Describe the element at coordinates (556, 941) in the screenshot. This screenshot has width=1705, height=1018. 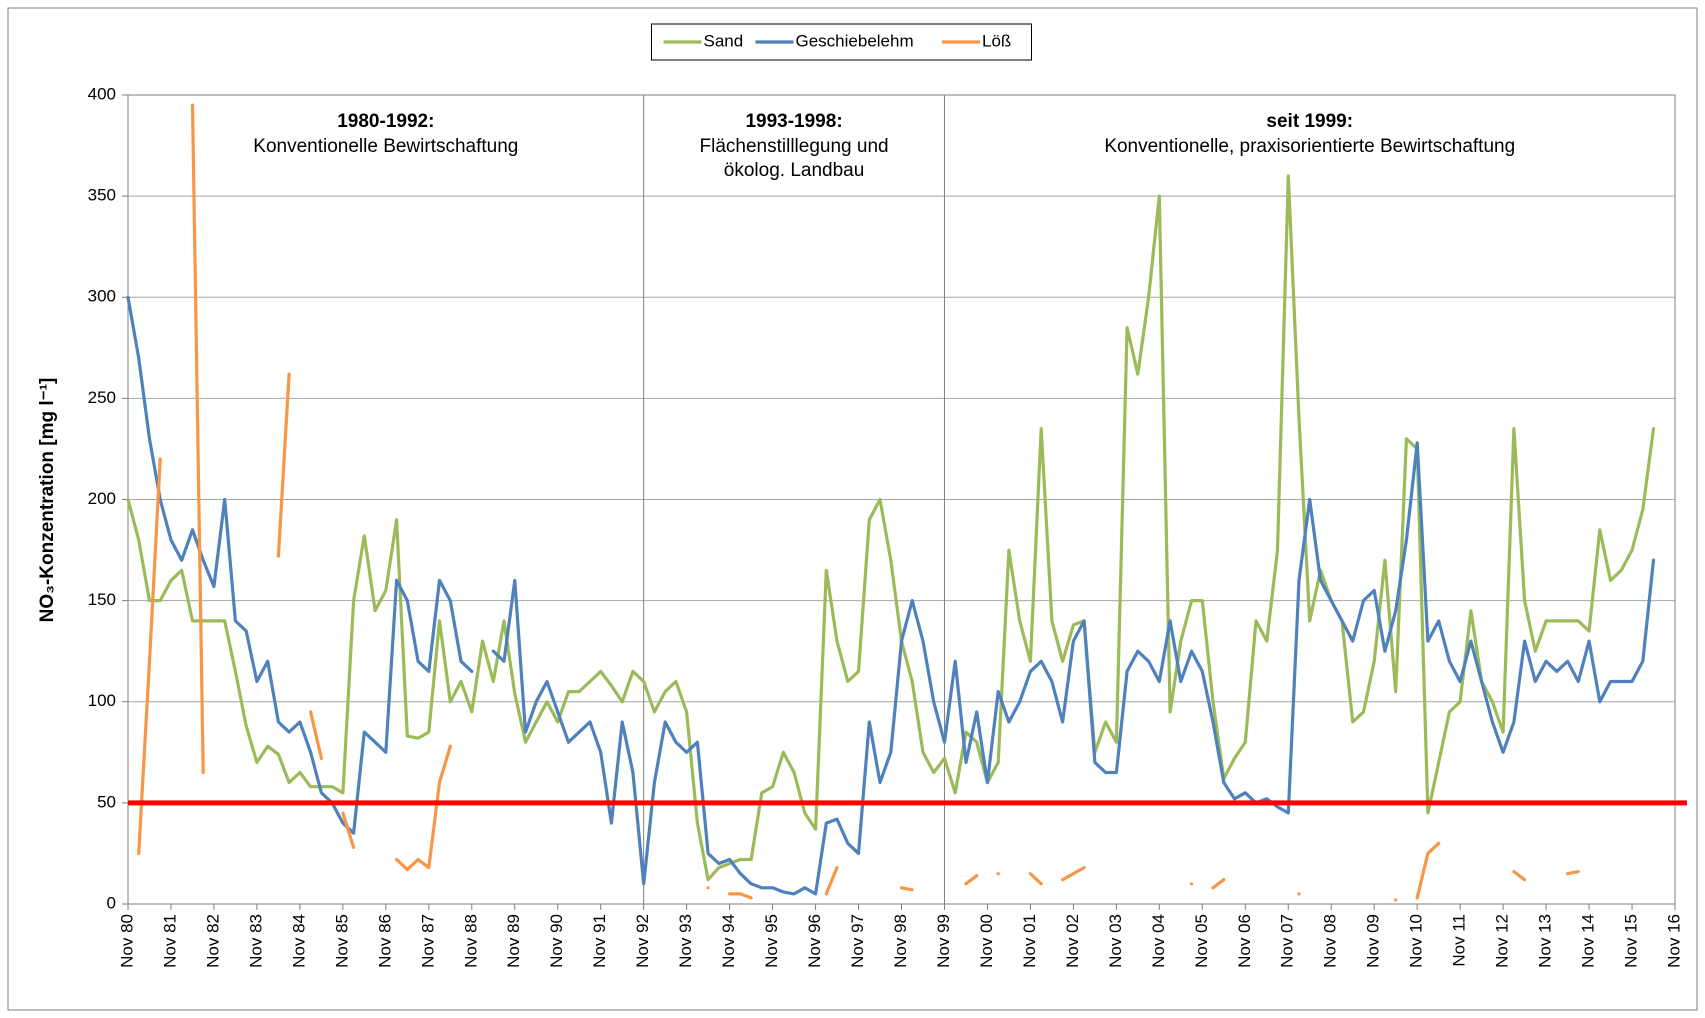
I see `x-tick-label: Nov 90` at that location.